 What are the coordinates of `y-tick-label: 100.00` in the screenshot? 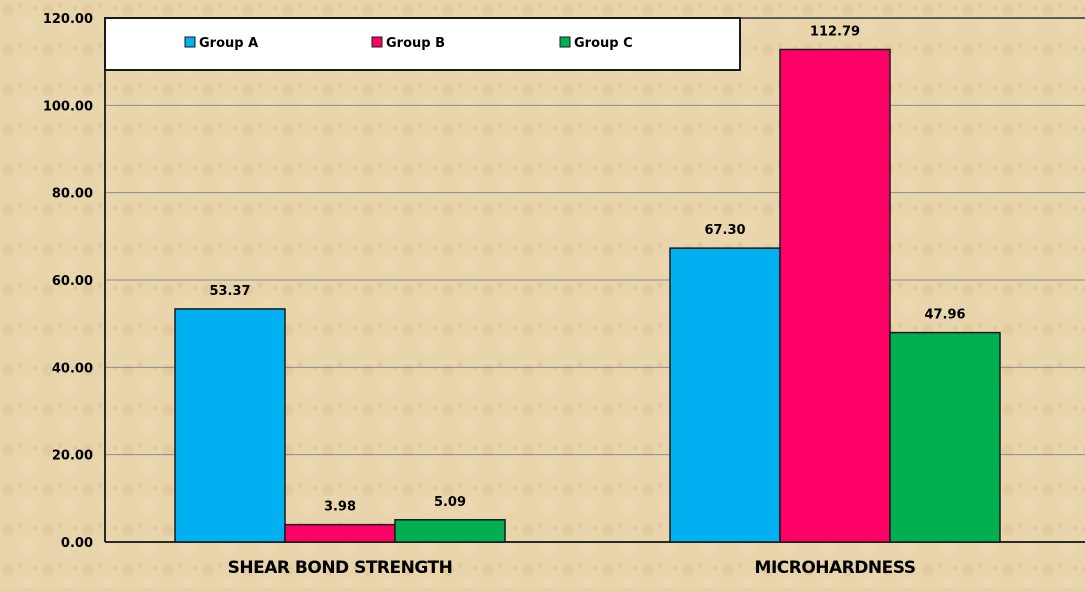 It's located at (68, 106).